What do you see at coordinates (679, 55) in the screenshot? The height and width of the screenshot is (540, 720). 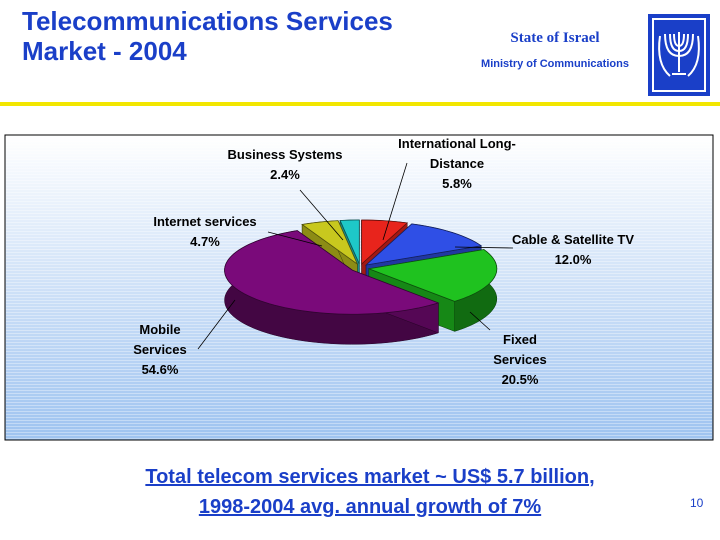 I see `emblem` at bounding box center [679, 55].